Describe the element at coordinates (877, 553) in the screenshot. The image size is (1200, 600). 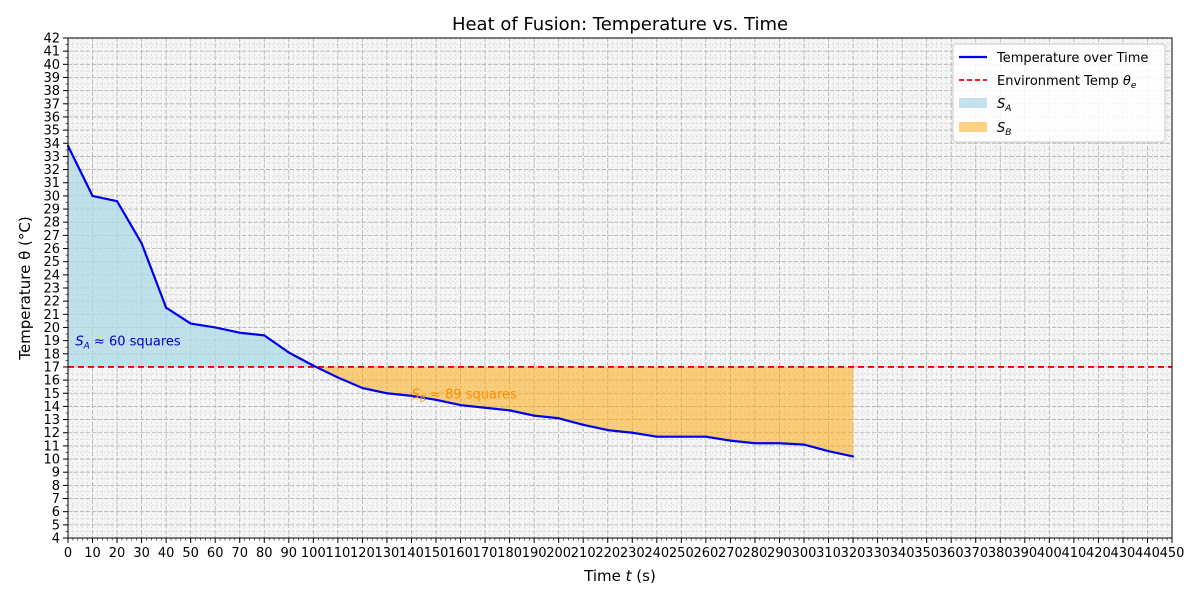
I see `x-tick-label: 330` at that location.